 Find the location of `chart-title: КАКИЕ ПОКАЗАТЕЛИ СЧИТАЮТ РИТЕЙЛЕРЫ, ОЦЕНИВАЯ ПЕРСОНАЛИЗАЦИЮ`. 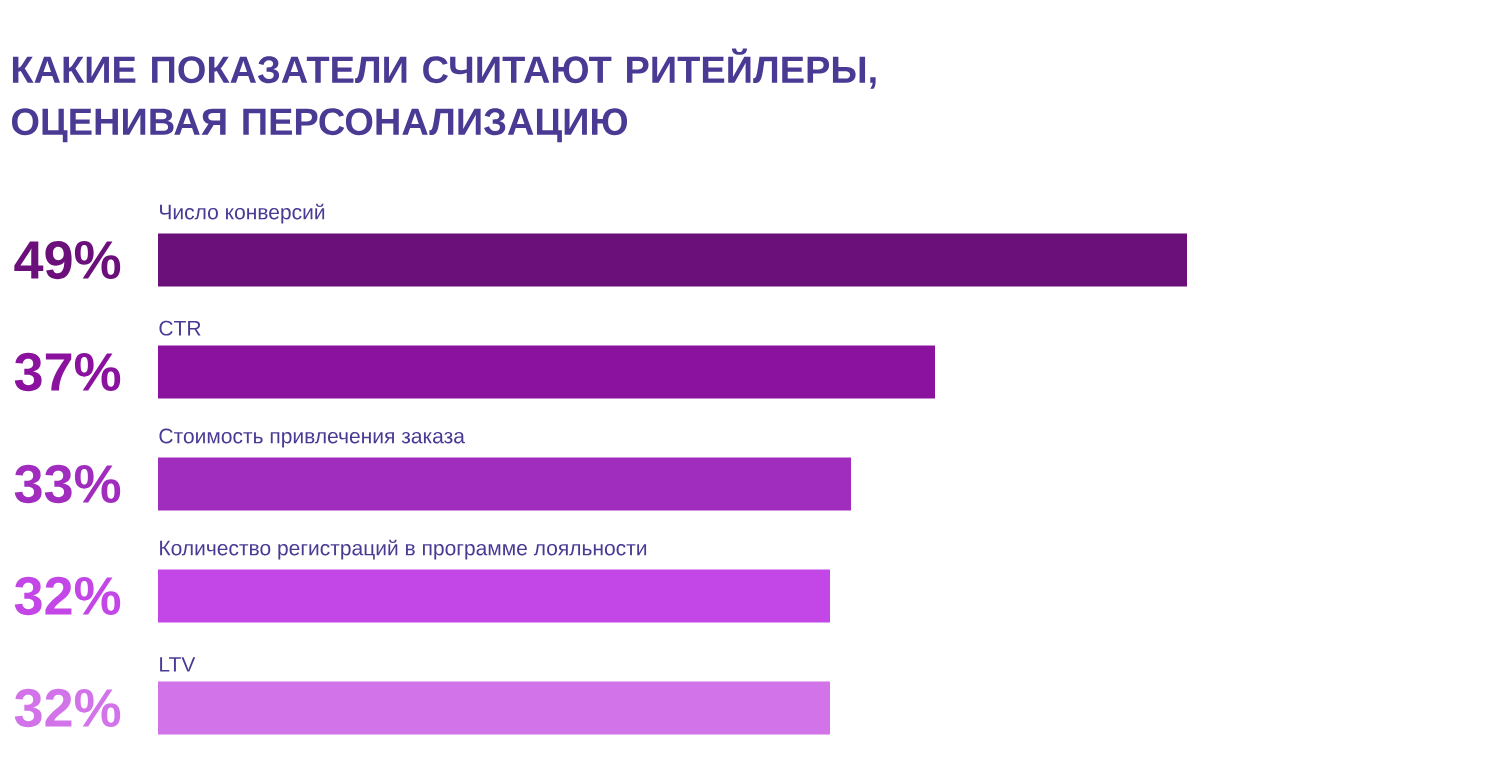

chart-title: КАКИЕ ПОКАЗАТЕЛИ СЧИТАЮТ РИТЕЙЛЕРЫ, ОЦЕНИВАЯ ПЕРСОНАЛИЗАЦИЮ is located at coordinates (443, 95).